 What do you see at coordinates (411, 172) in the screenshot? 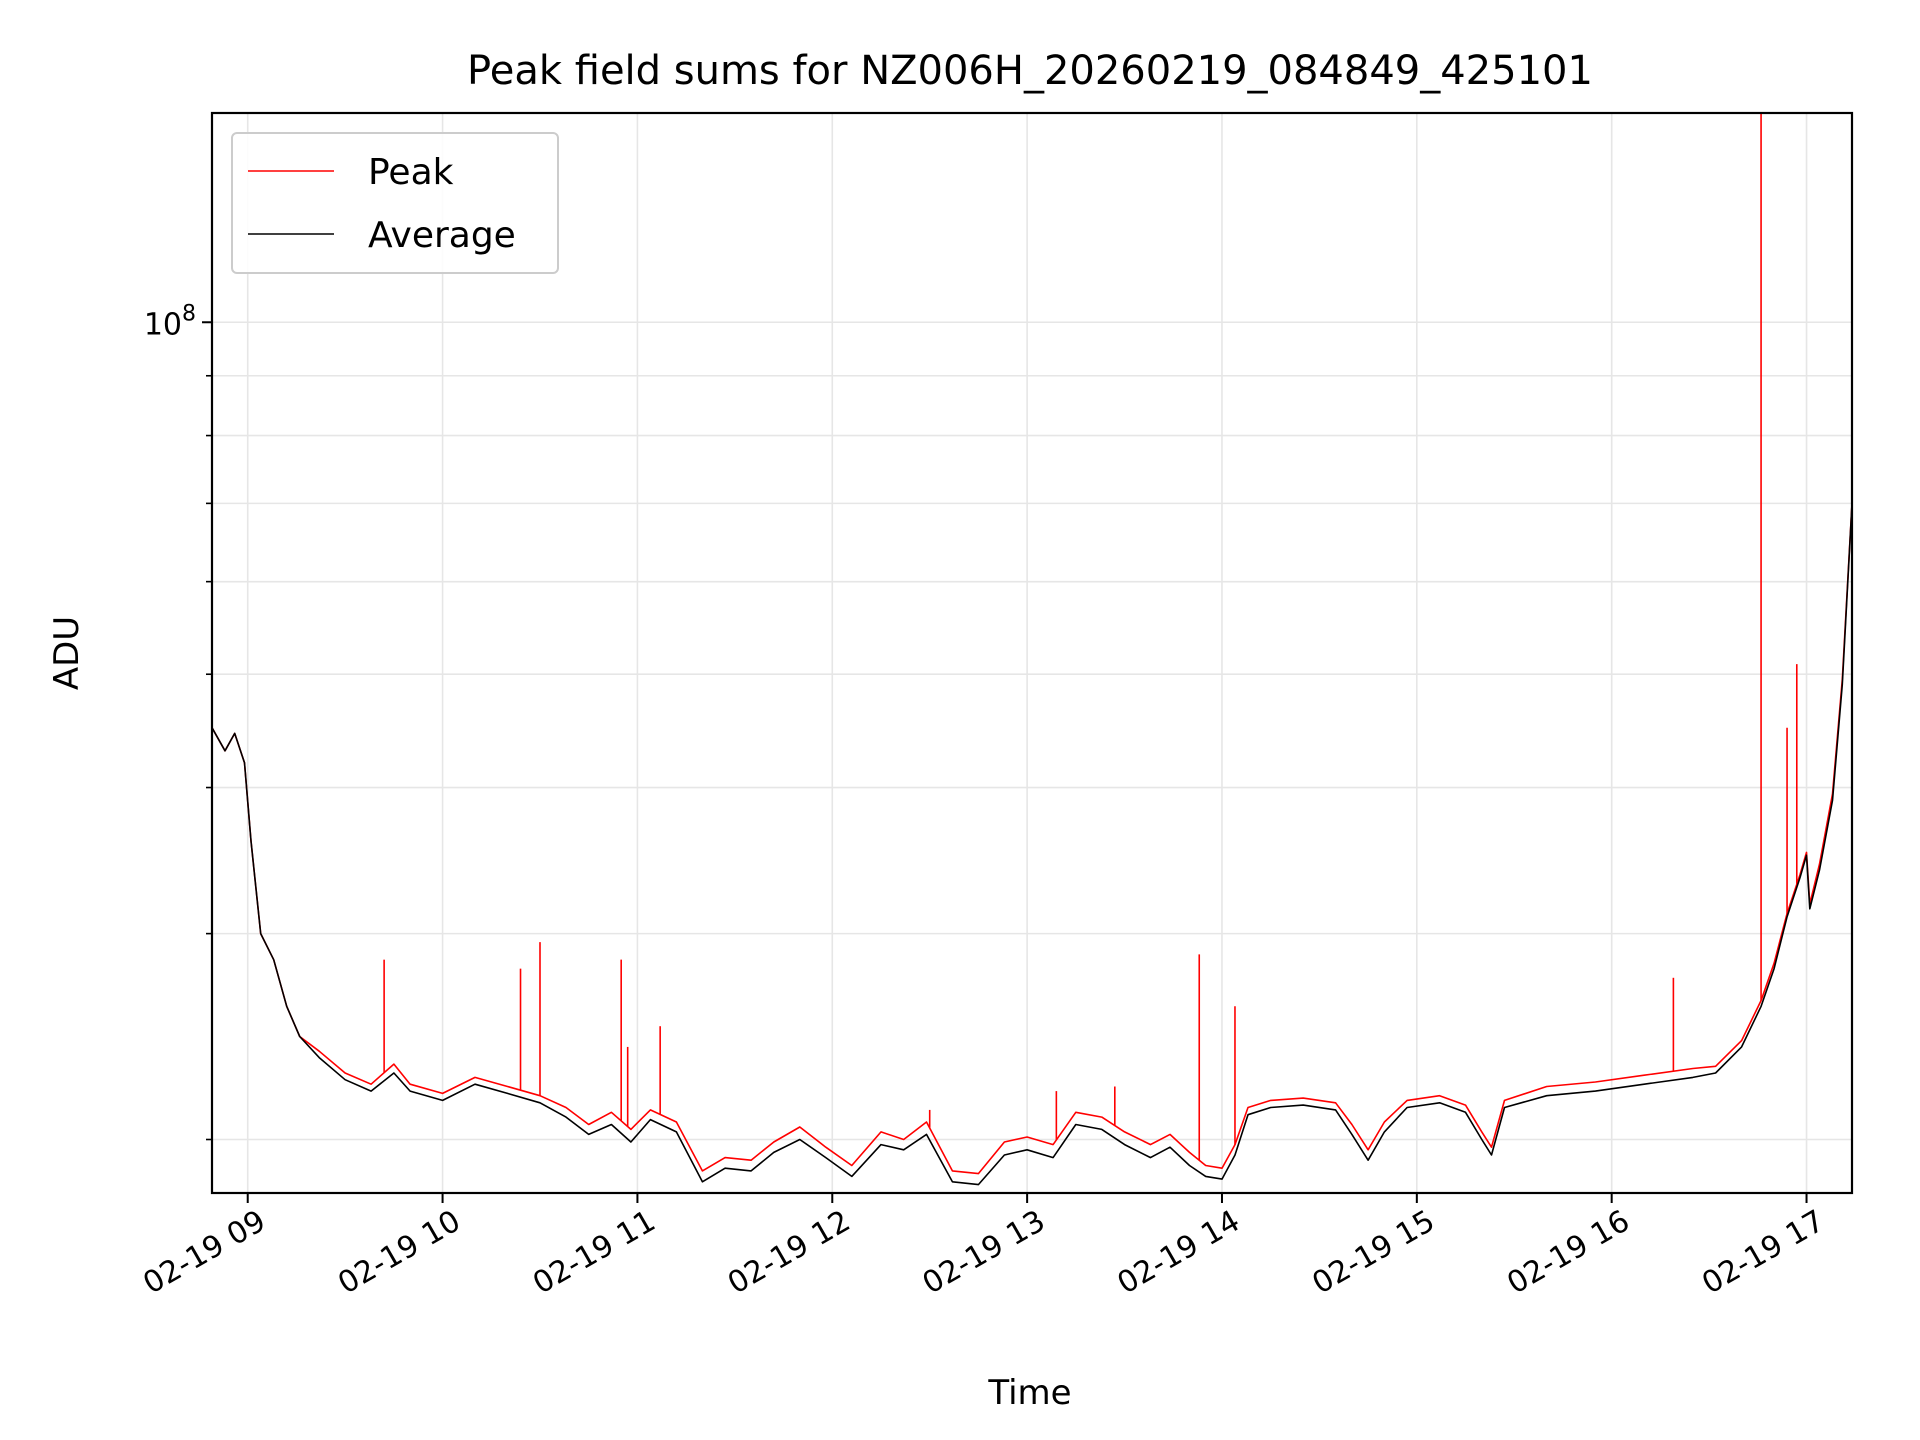
I see `legend-label-peak: Peak` at bounding box center [411, 172].